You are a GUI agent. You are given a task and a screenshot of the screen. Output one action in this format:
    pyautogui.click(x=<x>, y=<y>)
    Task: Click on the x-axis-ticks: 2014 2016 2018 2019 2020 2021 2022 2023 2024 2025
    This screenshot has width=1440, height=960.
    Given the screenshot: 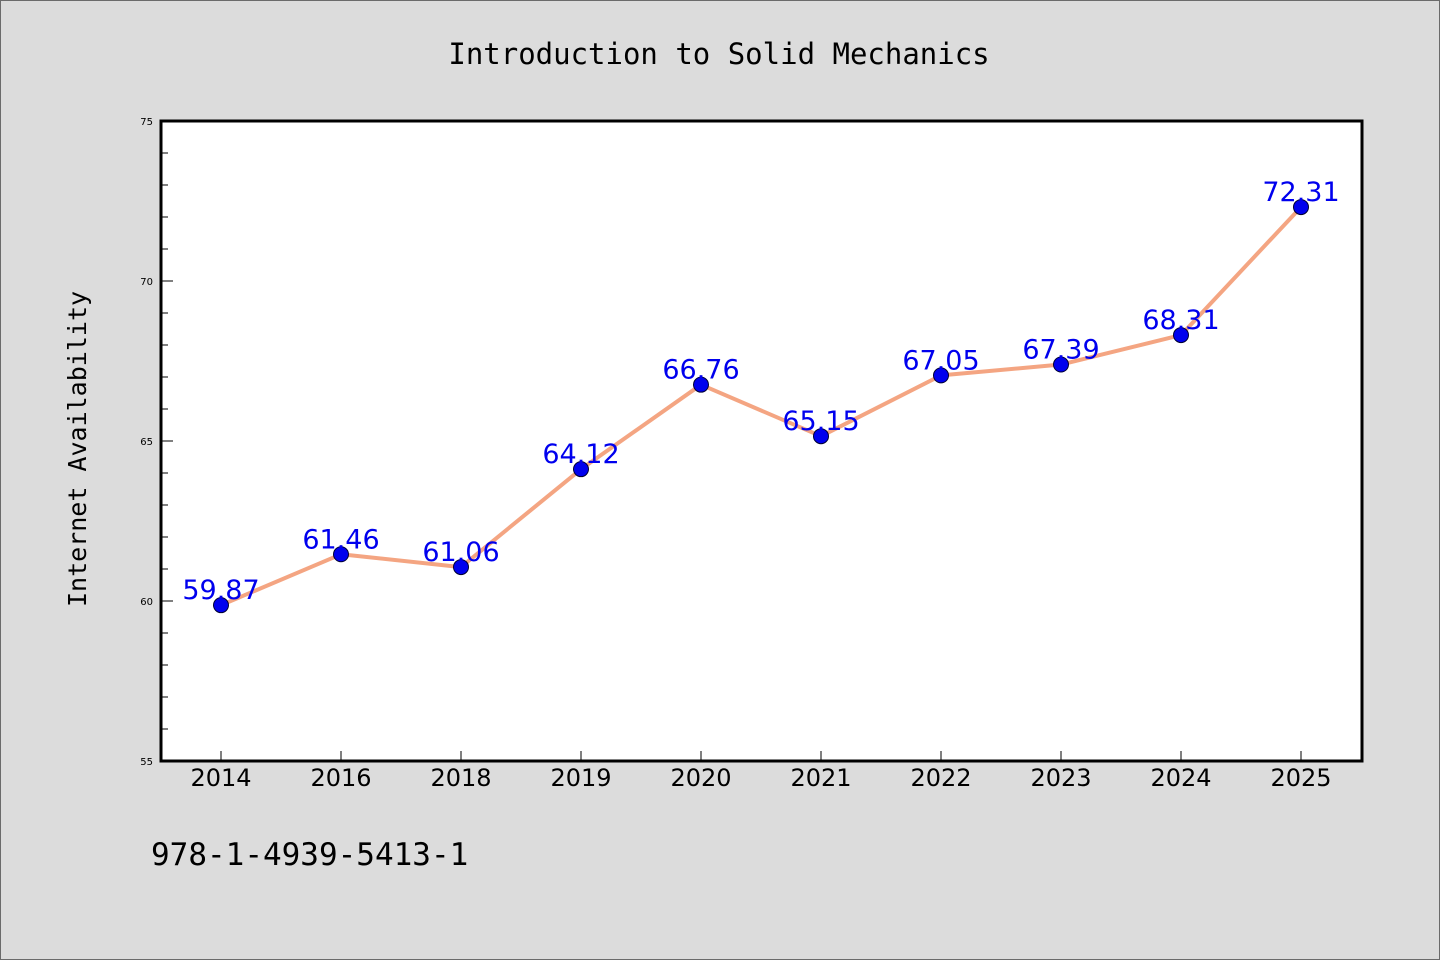 What is the action you would take?
    pyautogui.click(x=761, y=771)
    